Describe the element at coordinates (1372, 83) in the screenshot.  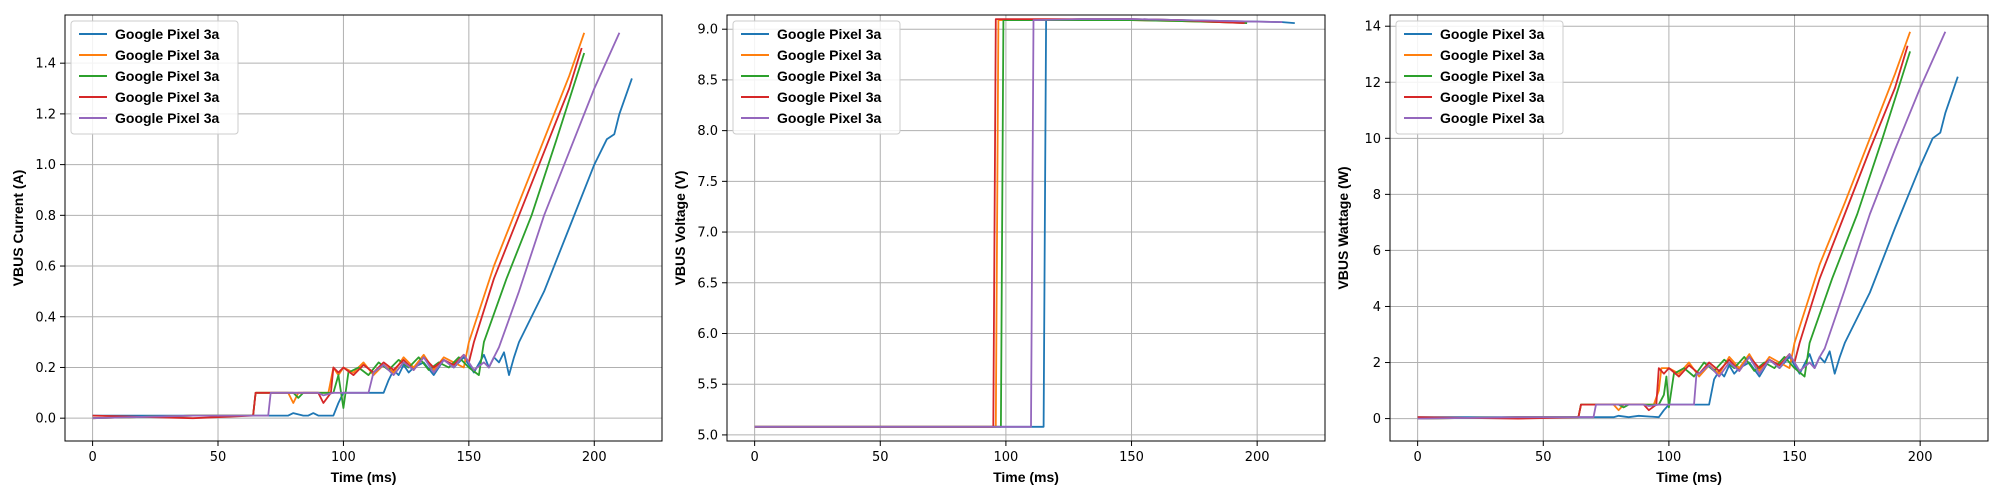
I see `y-tick-label: 12` at that location.